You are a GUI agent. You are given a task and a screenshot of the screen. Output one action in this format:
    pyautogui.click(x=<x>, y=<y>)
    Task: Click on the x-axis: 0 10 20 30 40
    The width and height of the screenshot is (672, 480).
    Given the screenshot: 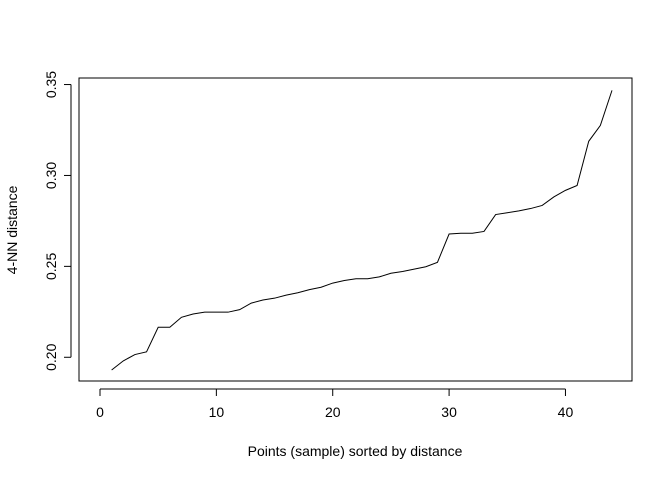 What is the action you would take?
    pyautogui.click(x=335, y=404)
    